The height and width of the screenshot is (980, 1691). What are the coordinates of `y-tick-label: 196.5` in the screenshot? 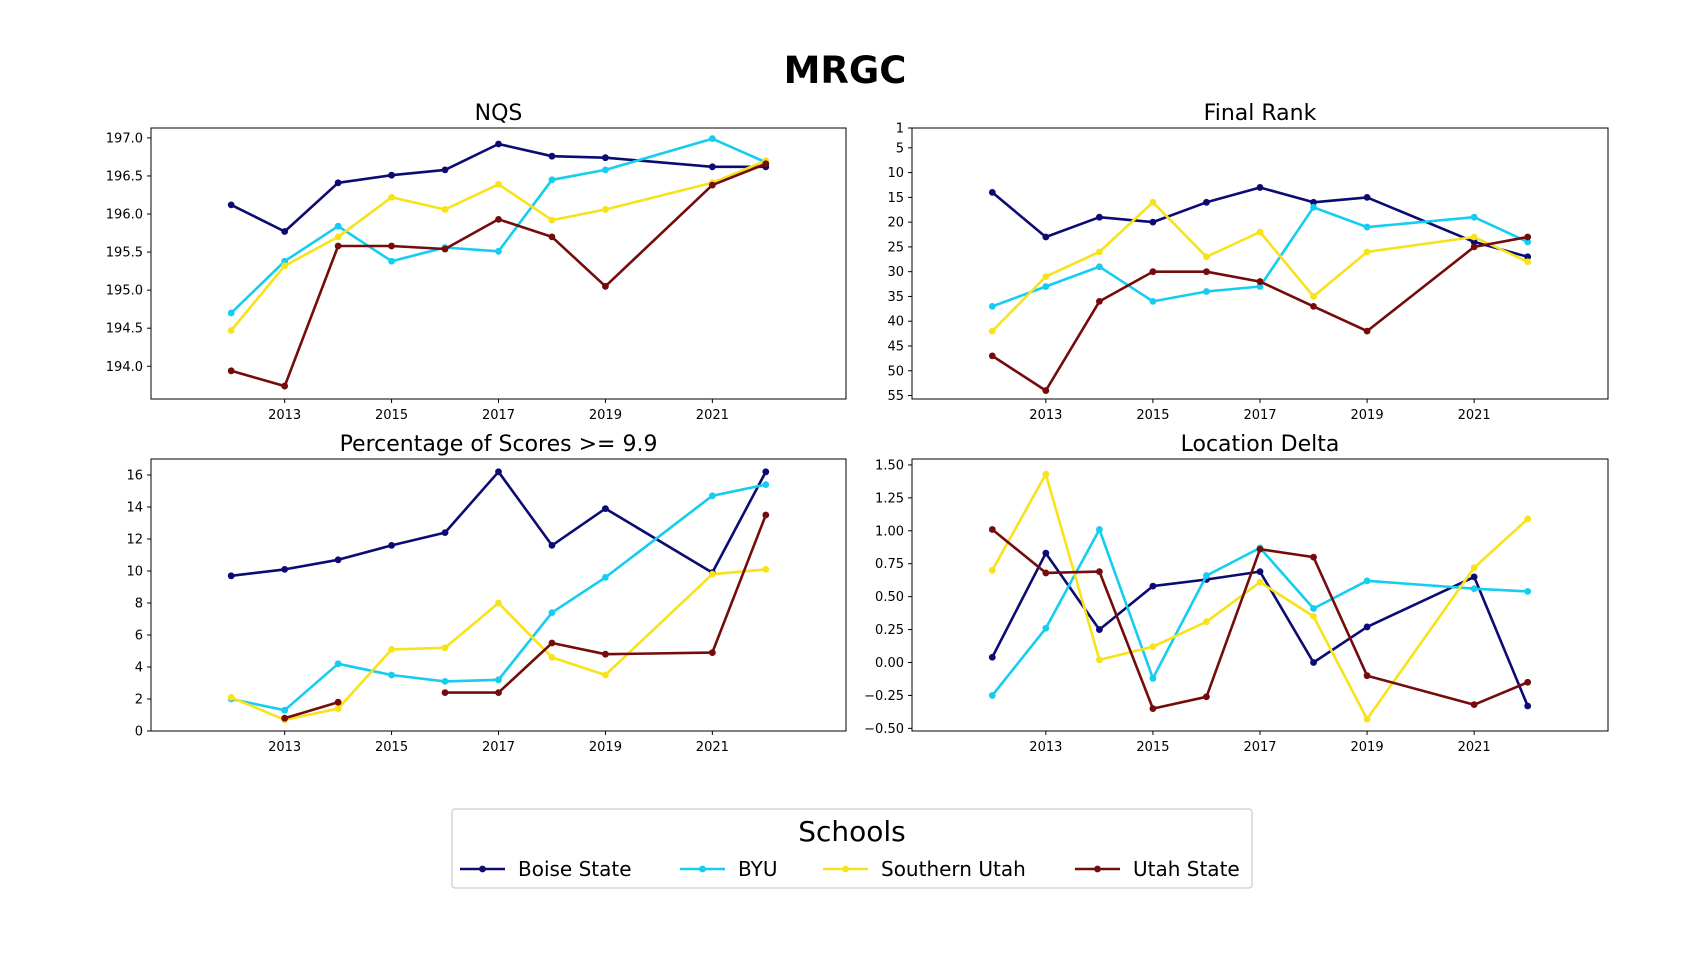 It's located at (124, 176).